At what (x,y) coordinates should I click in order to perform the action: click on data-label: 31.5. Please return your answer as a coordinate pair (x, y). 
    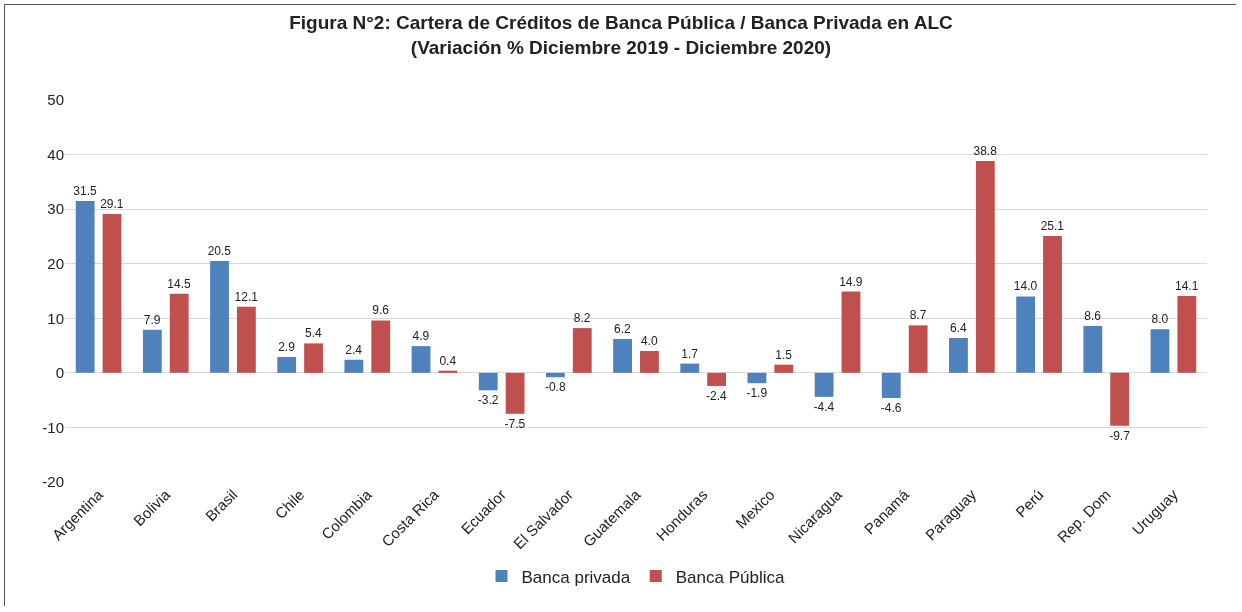
    Looking at the image, I should click on (85, 190).